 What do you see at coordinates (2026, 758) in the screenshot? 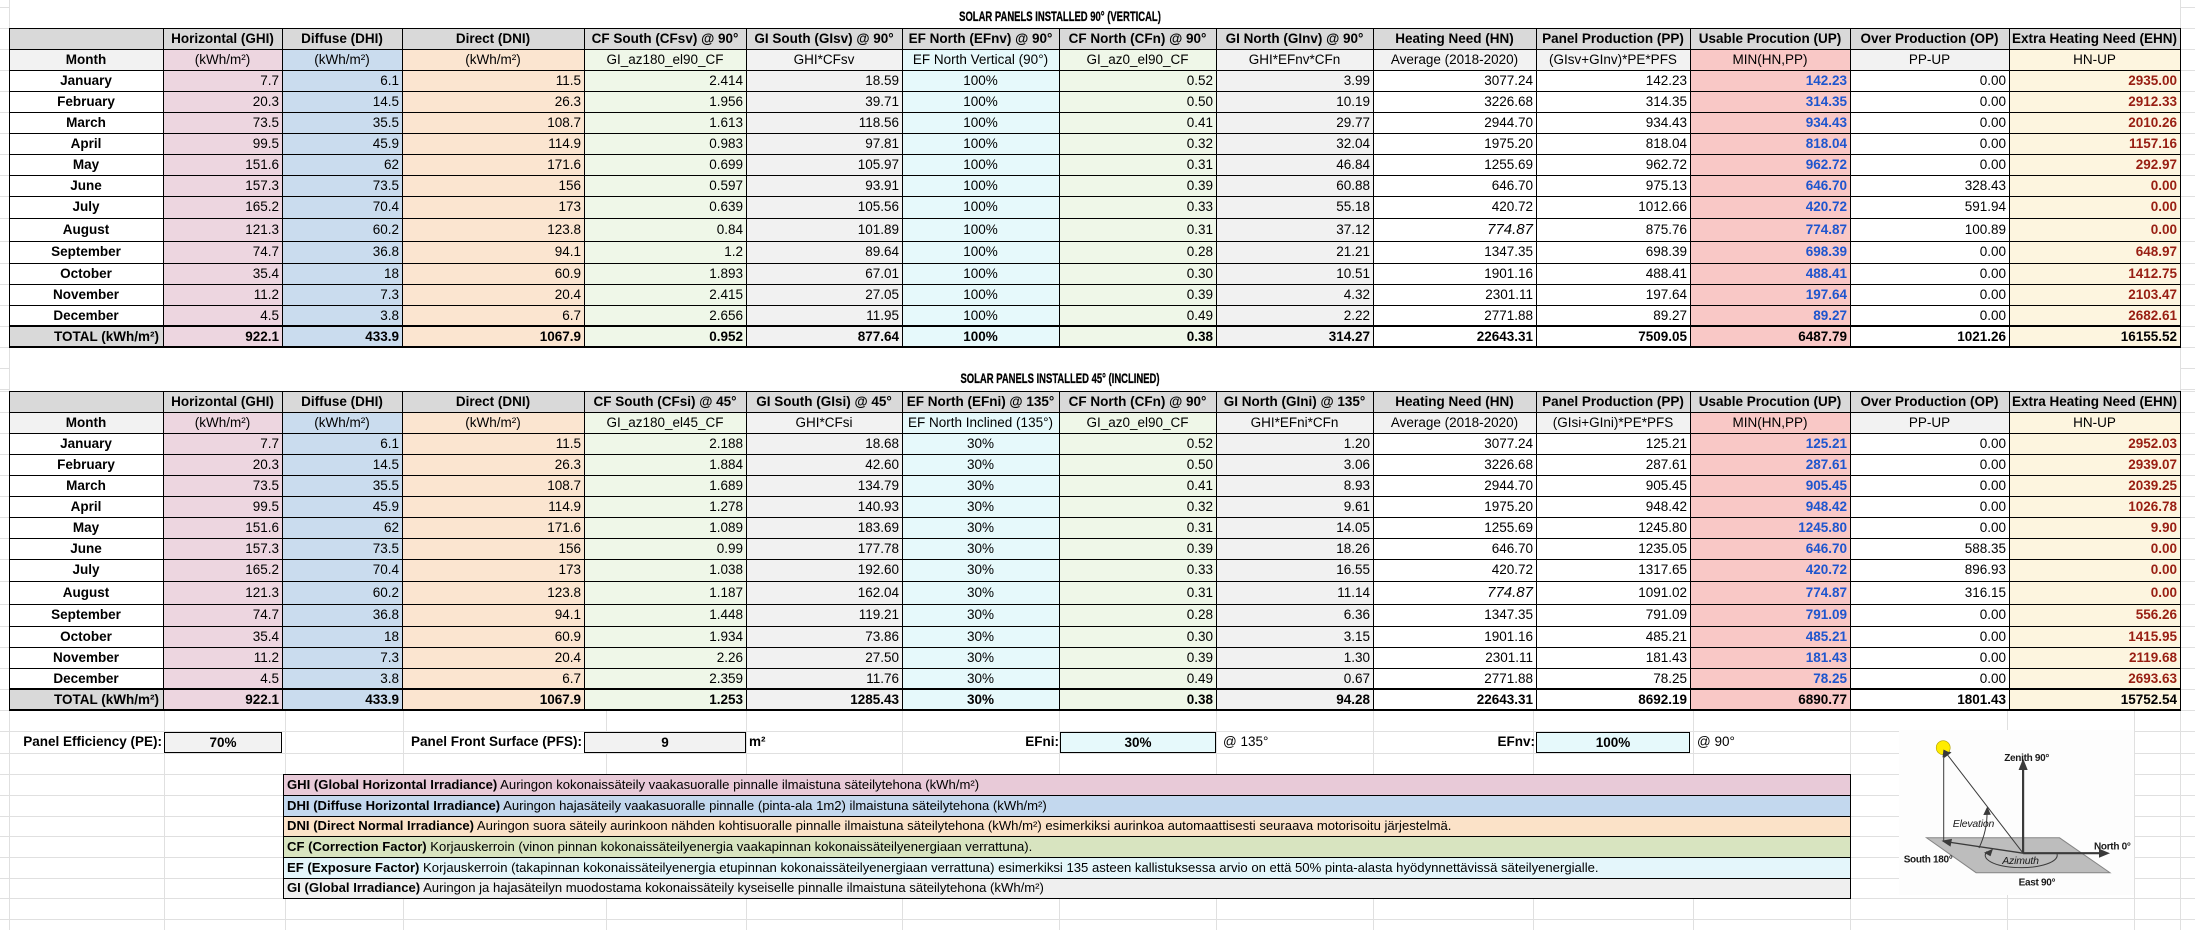
I see `svg-text: Zenith 90°` at bounding box center [2026, 758].